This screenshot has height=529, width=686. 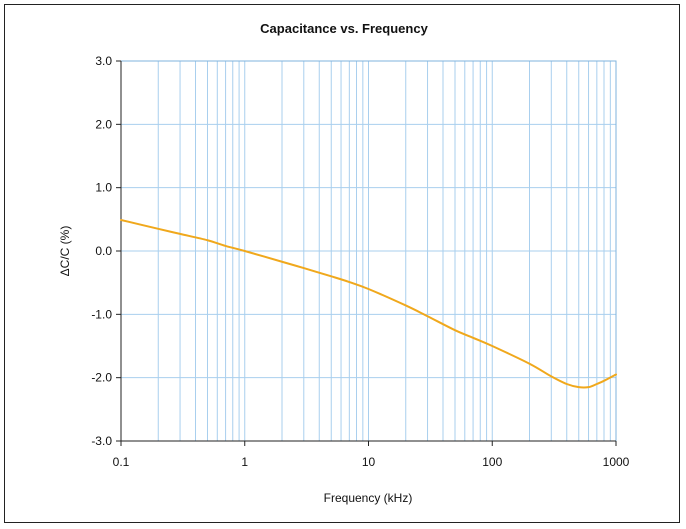 What do you see at coordinates (121, 462) in the screenshot?
I see `x-tick-label: 0.1` at bounding box center [121, 462].